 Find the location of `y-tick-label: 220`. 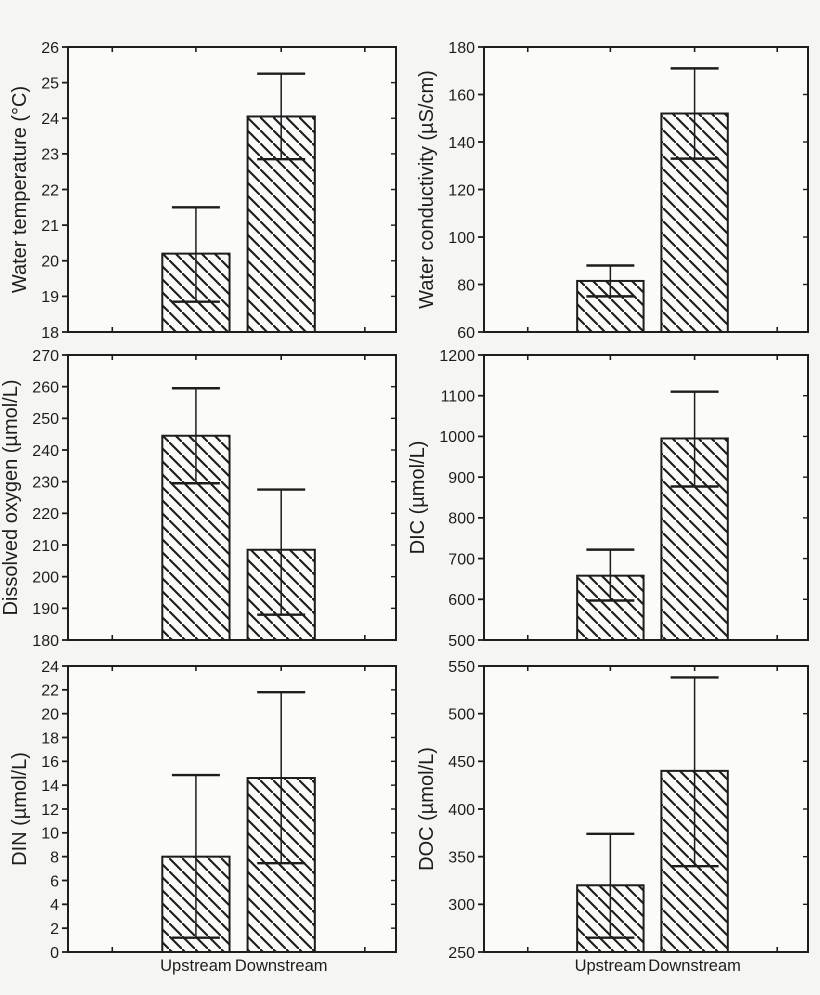

y-tick-label: 220 is located at coordinates (45, 514).